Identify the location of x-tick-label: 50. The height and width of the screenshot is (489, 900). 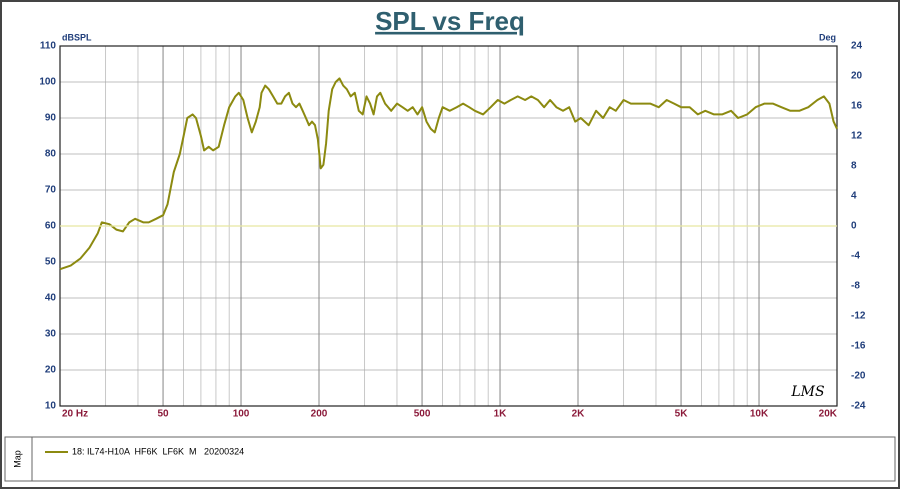
(164, 414).